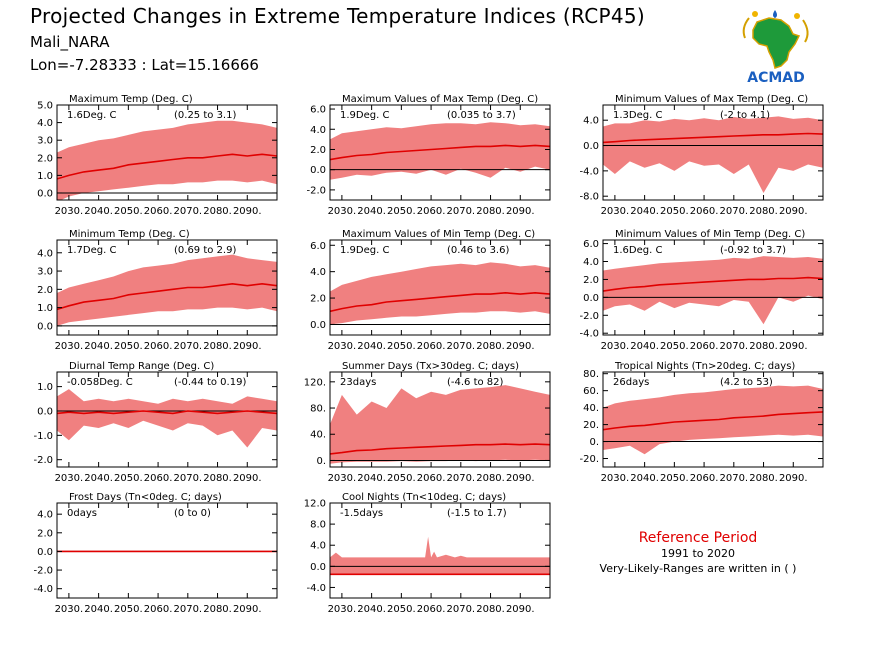  Describe the element at coordinates (70, 42) in the screenshot. I see `station-name: Mali_NARA` at that location.